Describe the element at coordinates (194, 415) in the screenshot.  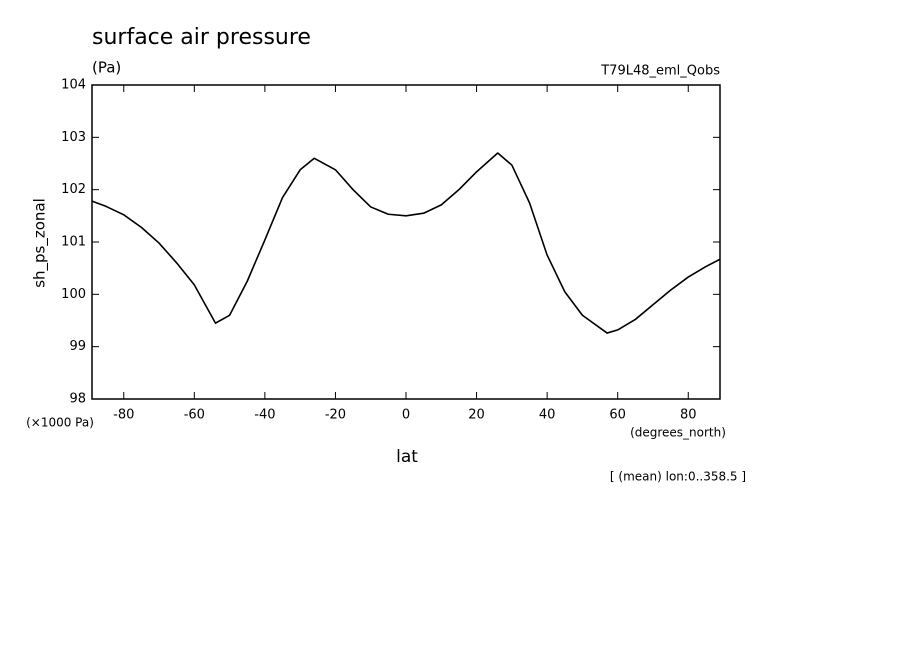
I see `x-tick-label: -60` at that location.